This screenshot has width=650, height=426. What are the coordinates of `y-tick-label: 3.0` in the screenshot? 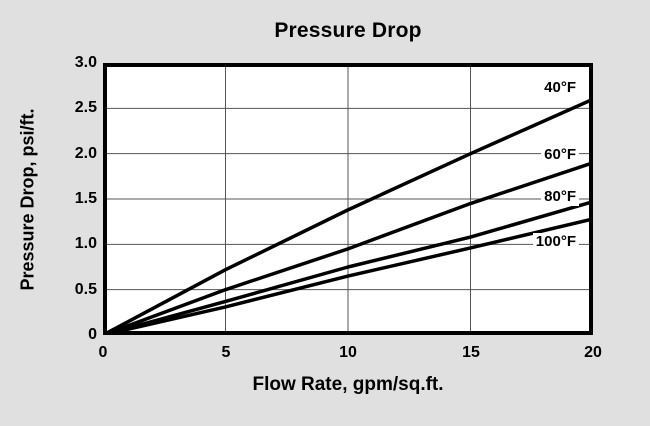 It's located at (85, 62).